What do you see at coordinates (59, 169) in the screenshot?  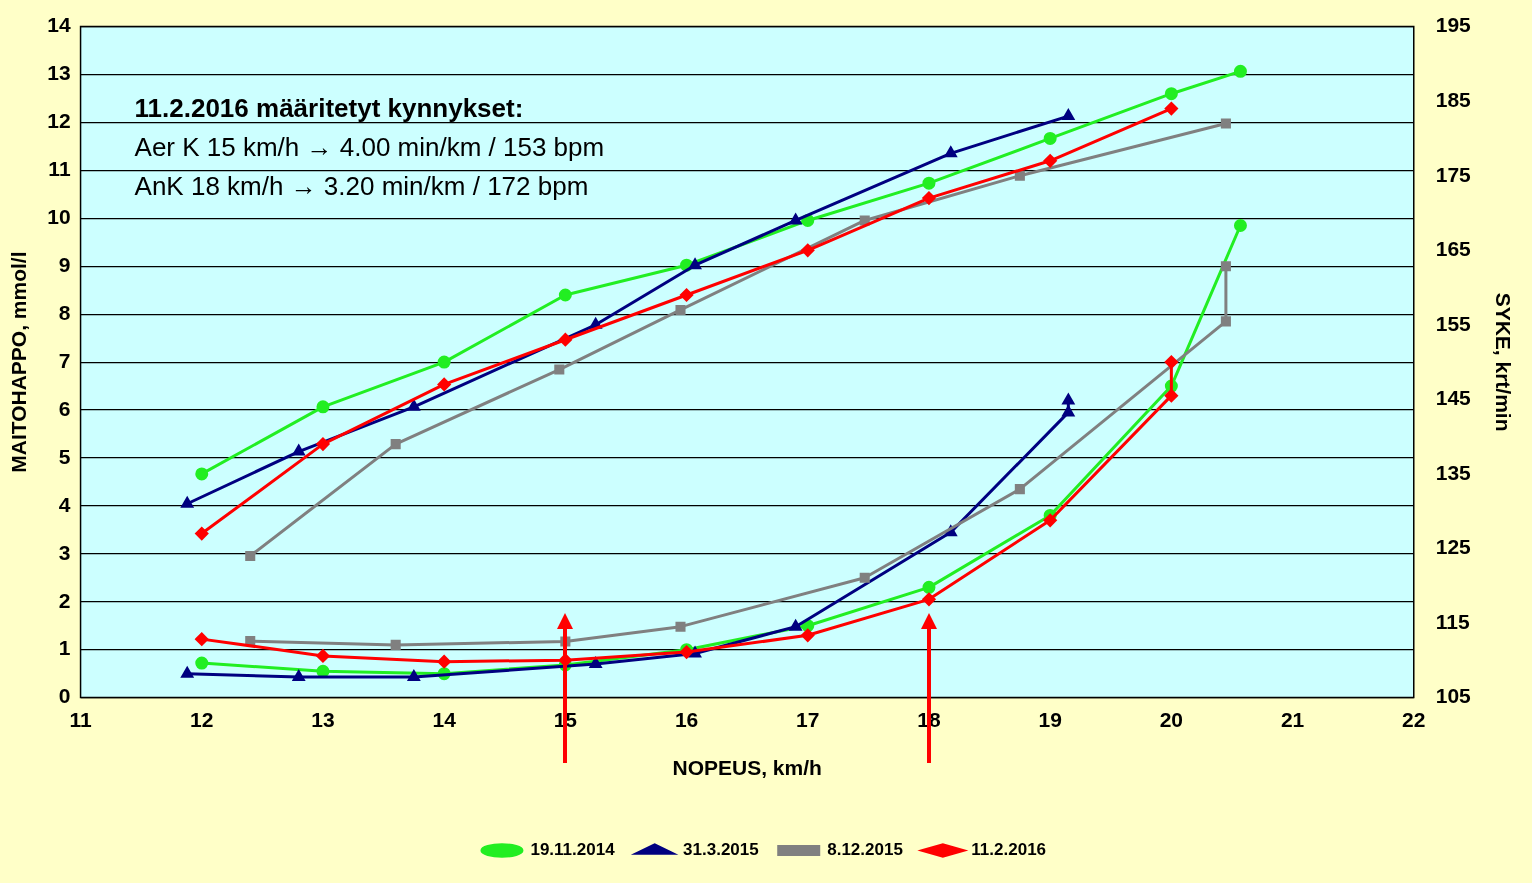 I see `y-tick-label: 11` at bounding box center [59, 169].